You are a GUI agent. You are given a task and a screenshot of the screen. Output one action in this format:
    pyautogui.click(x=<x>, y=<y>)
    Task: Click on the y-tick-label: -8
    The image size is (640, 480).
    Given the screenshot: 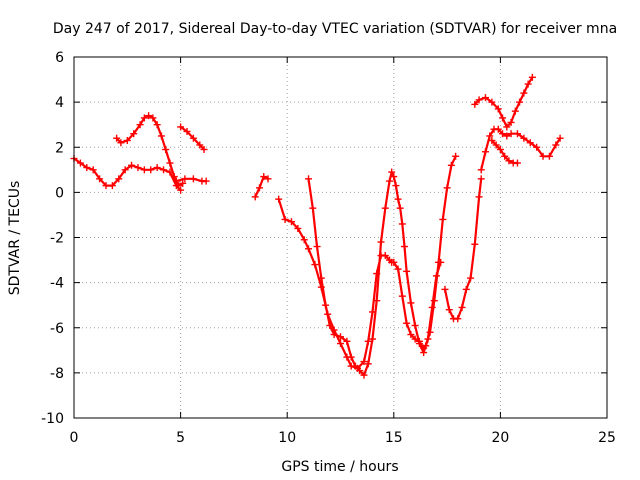 What is the action you would take?
    pyautogui.click(x=57, y=374)
    